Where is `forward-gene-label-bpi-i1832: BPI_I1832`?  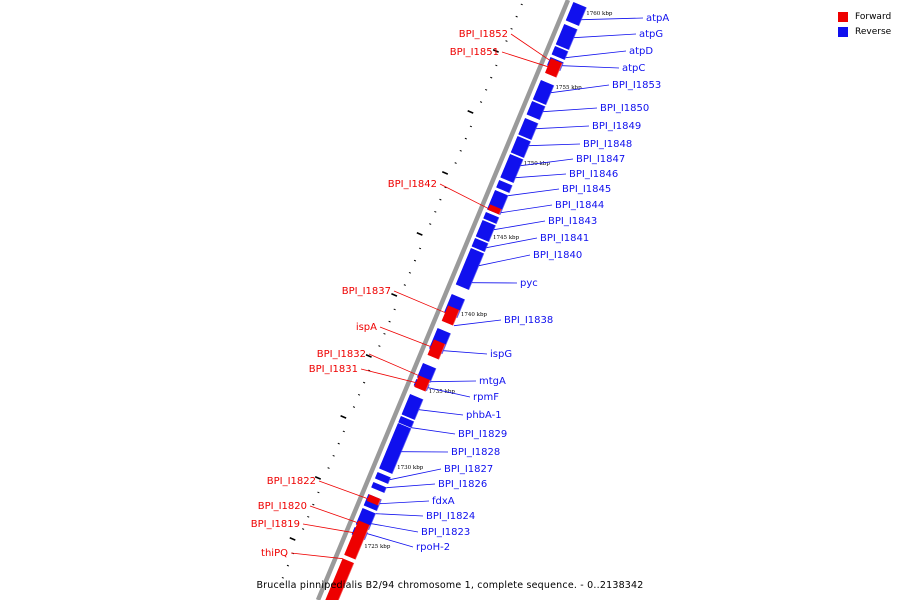 forward-gene-label-bpi-i1832: BPI_I1832 is located at coordinates (341, 354).